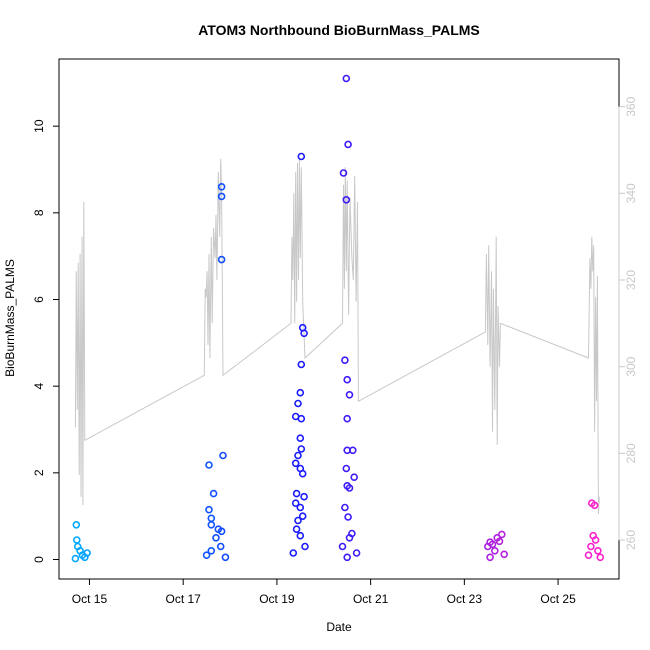  What do you see at coordinates (631, 366) in the screenshot?
I see `secondary-y-tick-label: 300` at bounding box center [631, 366].